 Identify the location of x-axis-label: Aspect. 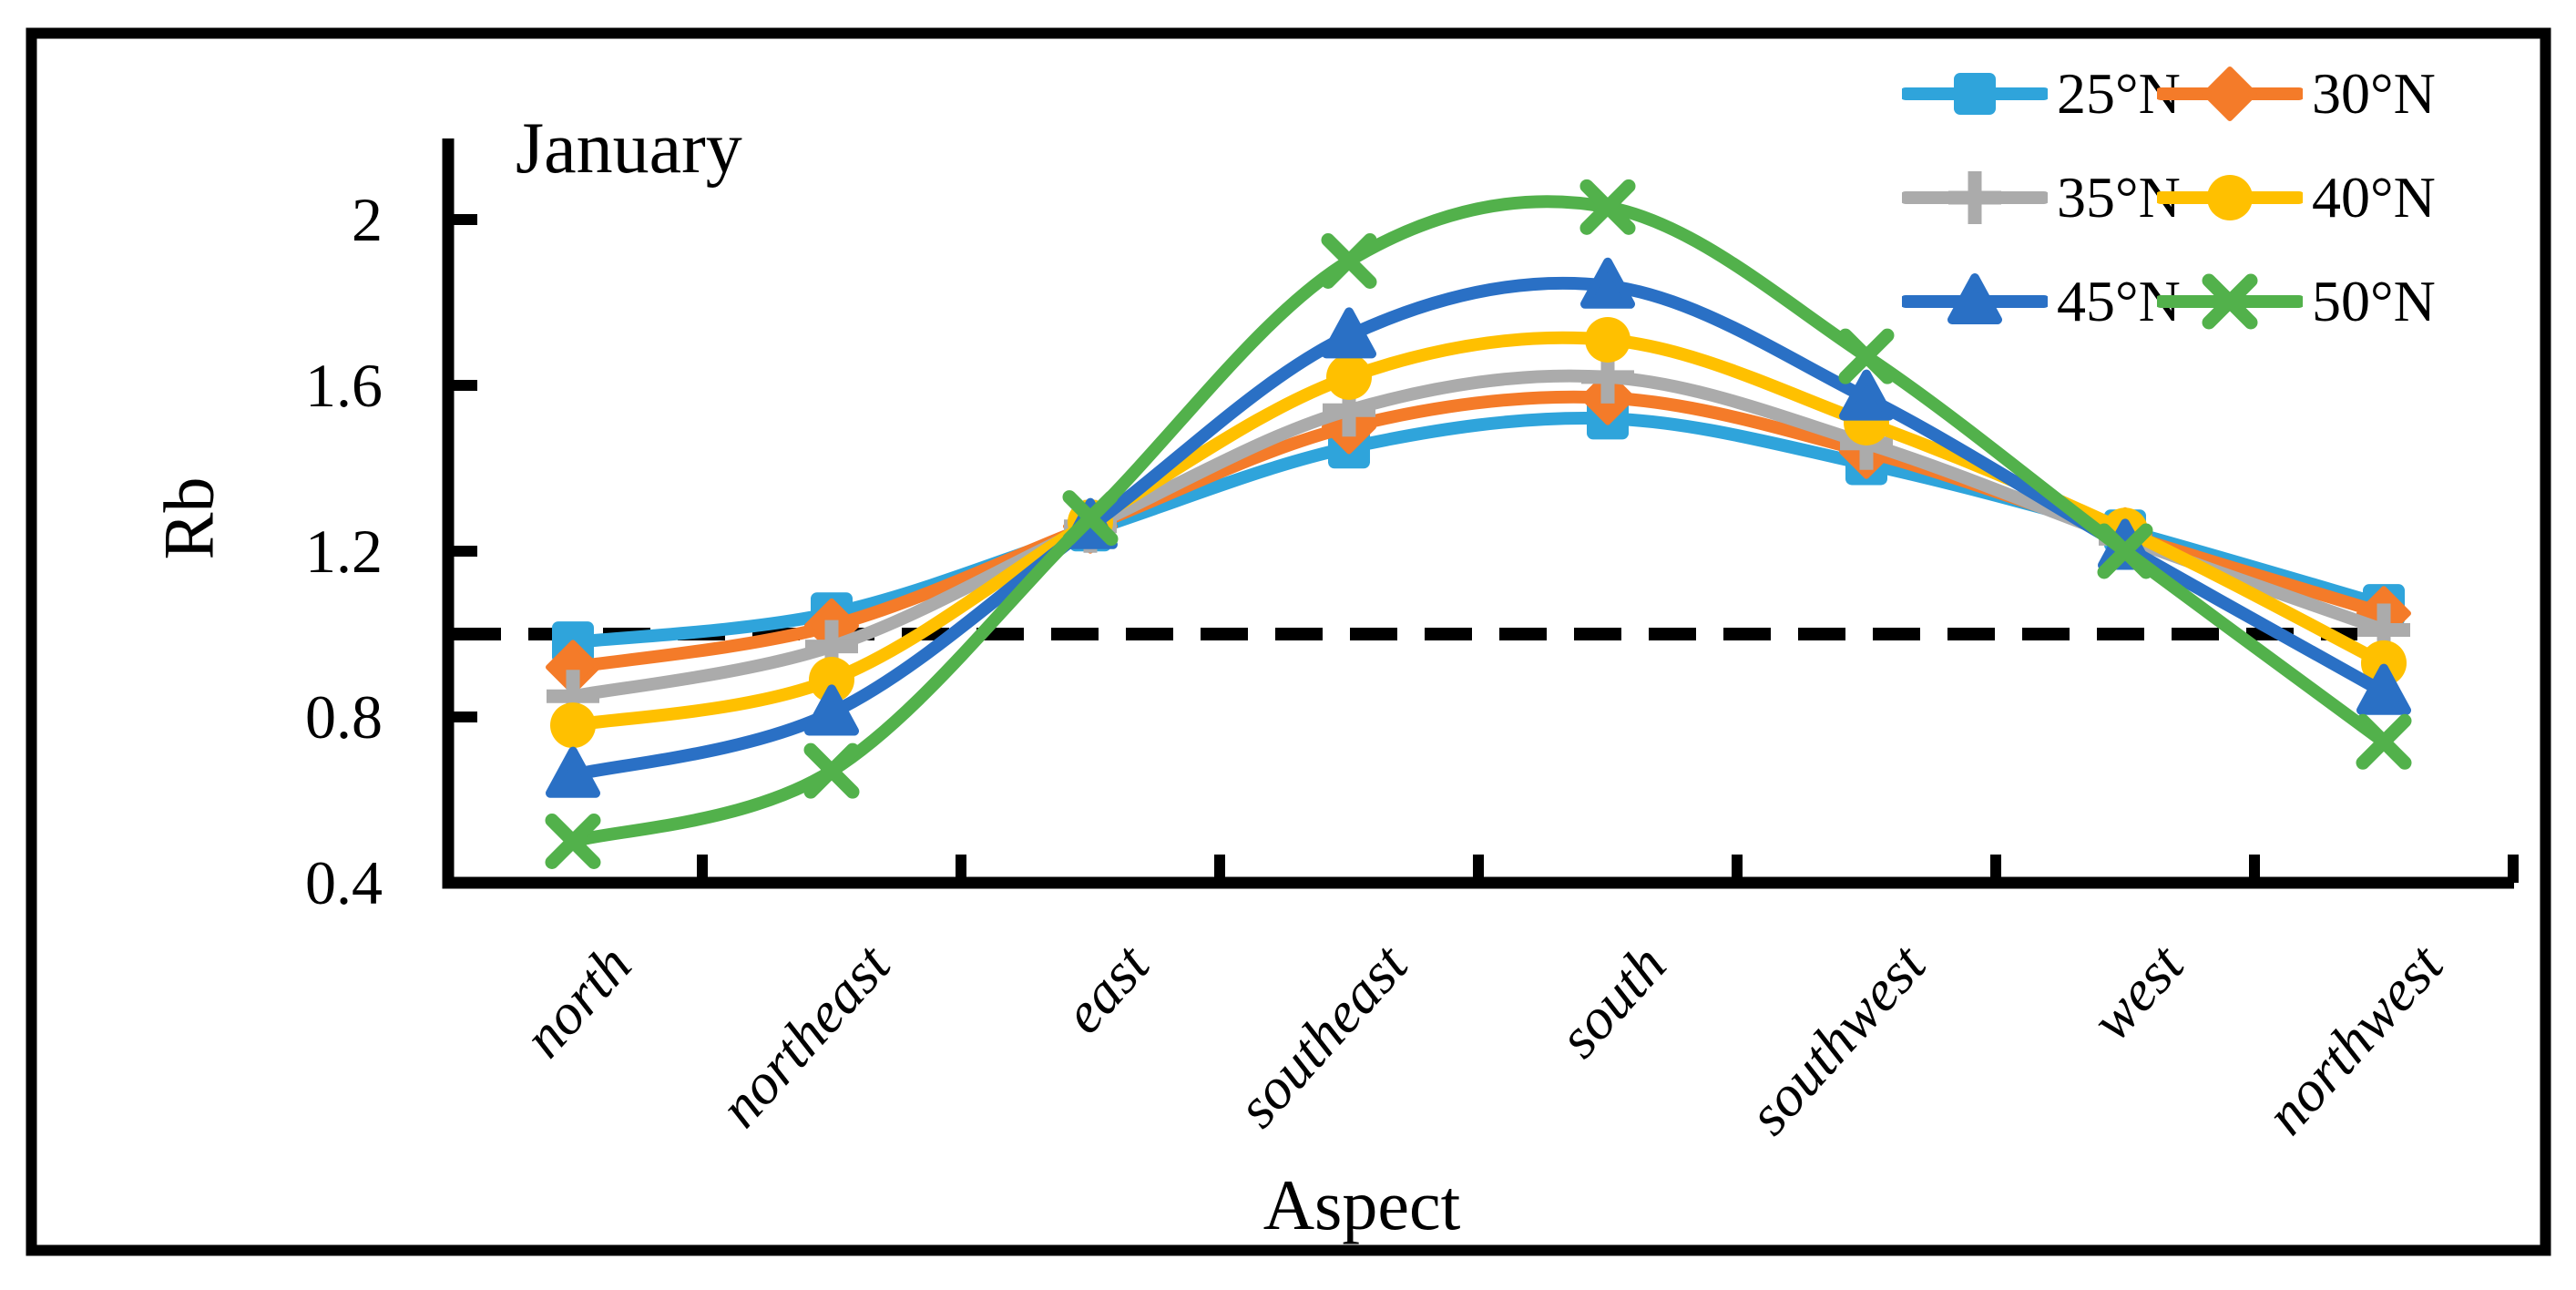
(1361, 1204).